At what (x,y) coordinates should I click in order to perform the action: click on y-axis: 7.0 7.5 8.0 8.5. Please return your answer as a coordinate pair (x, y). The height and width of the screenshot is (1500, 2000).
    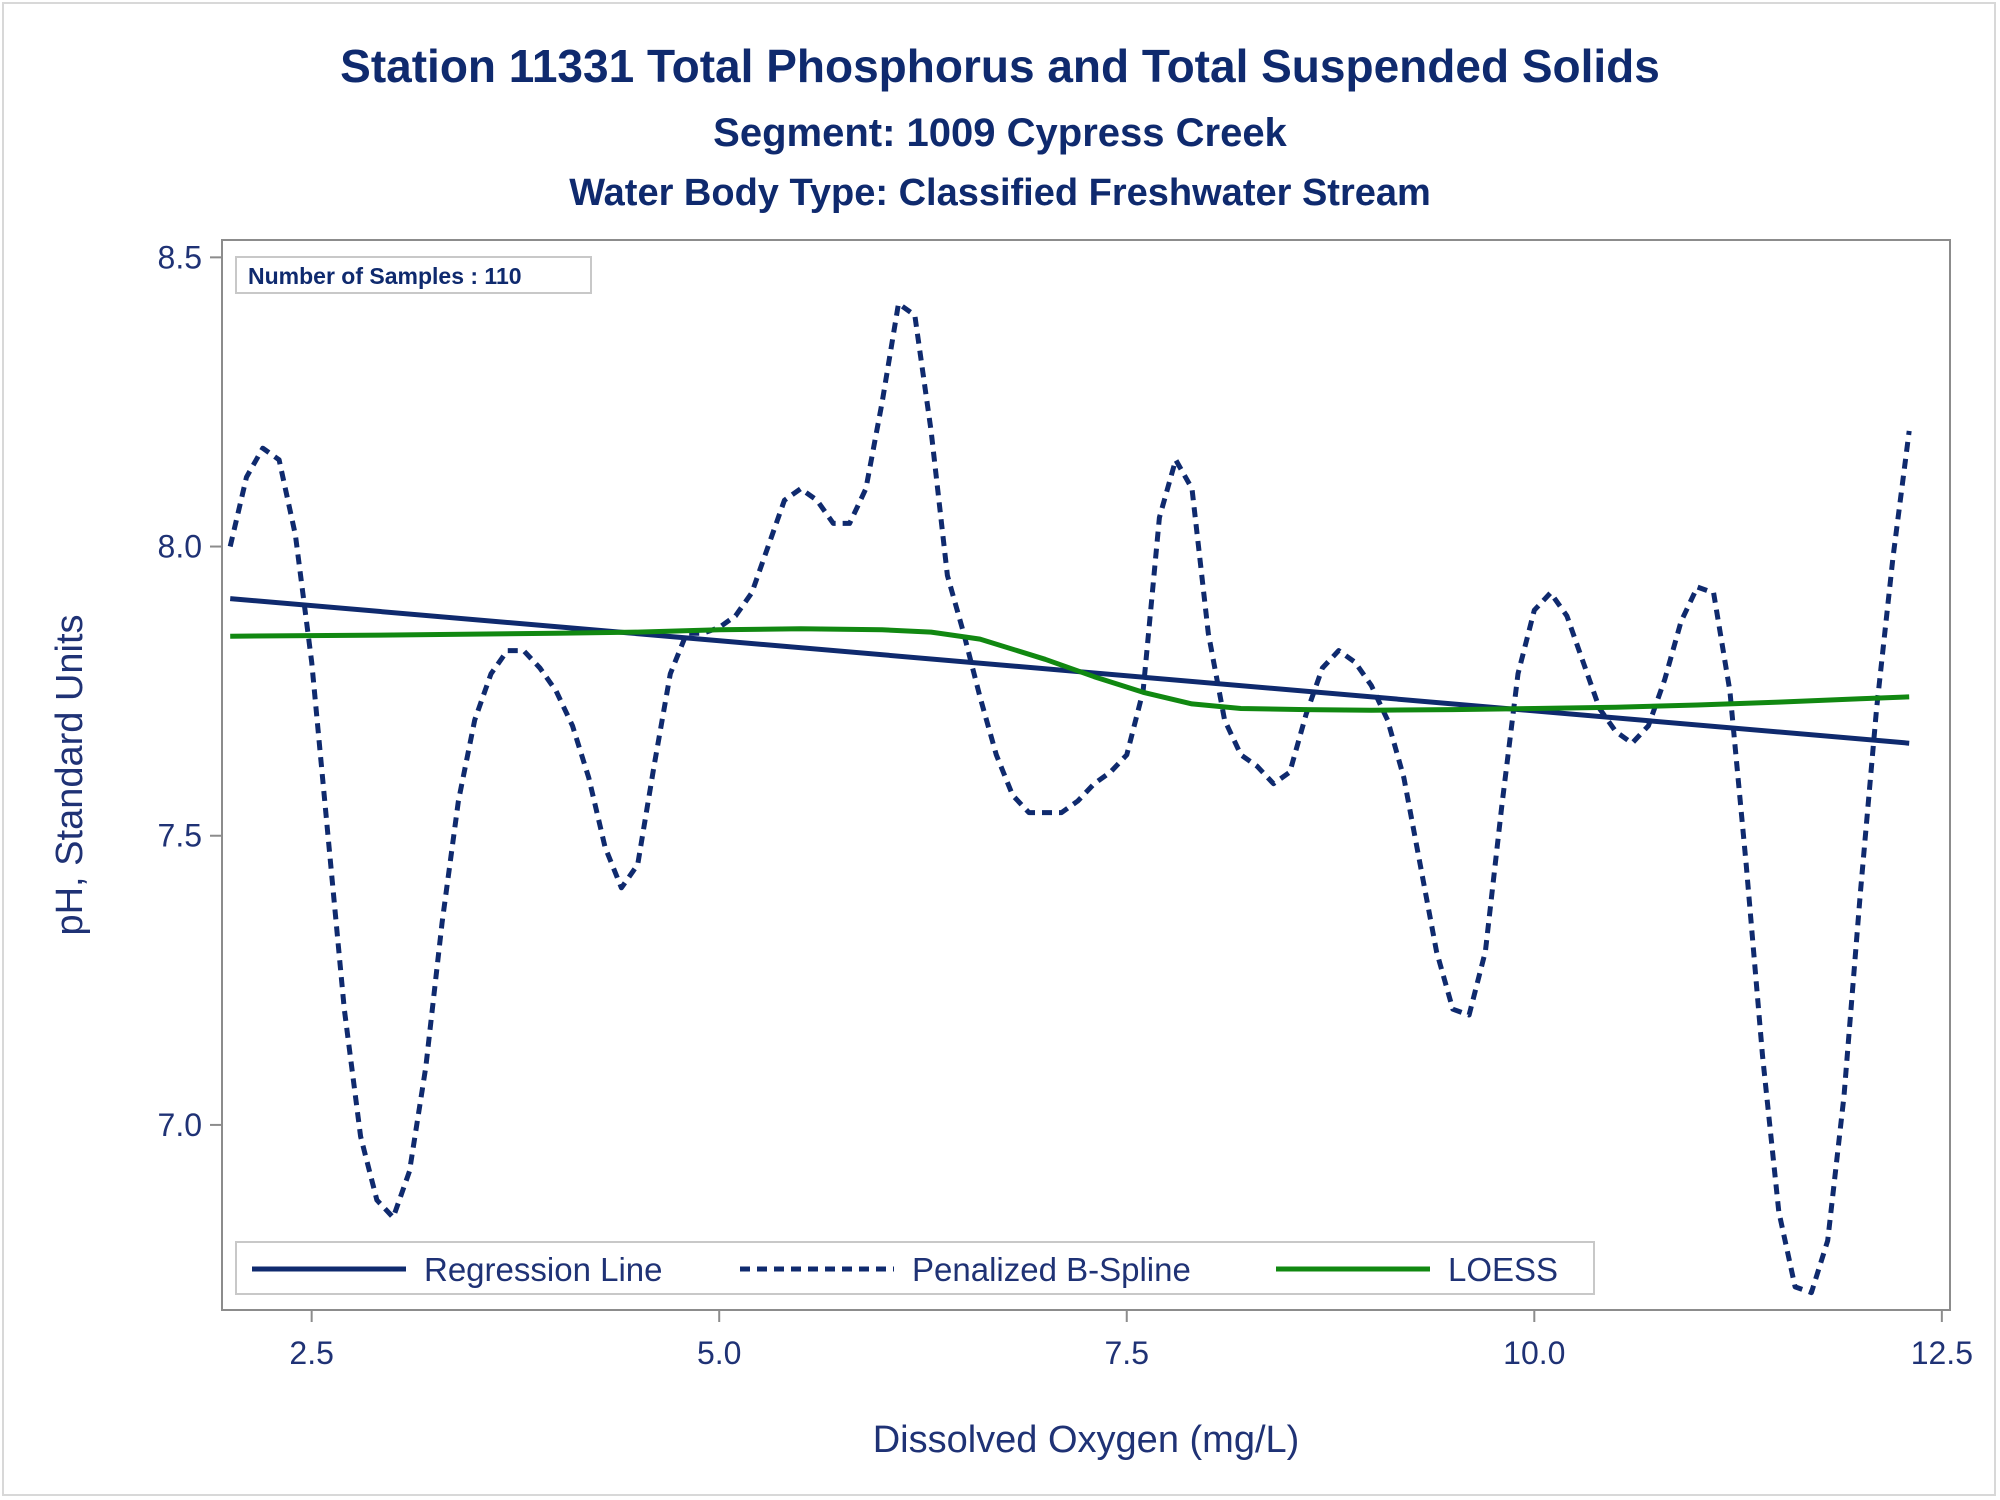
    Looking at the image, I should click on (190, 691).